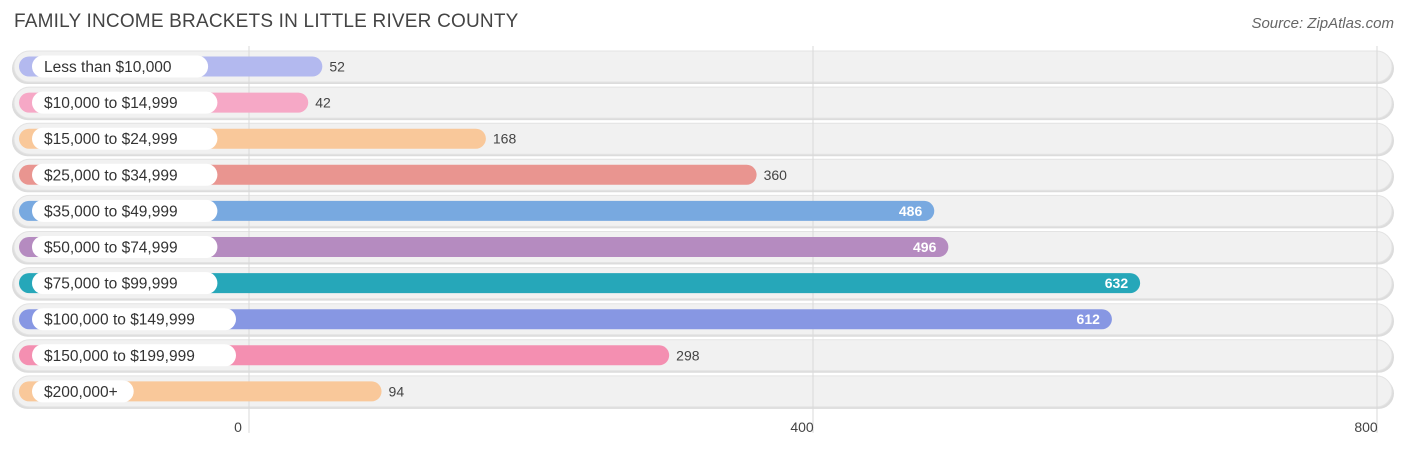 This screenshot has width=1406, height=450. I want to click on value-label: 168, so click(505, 139).